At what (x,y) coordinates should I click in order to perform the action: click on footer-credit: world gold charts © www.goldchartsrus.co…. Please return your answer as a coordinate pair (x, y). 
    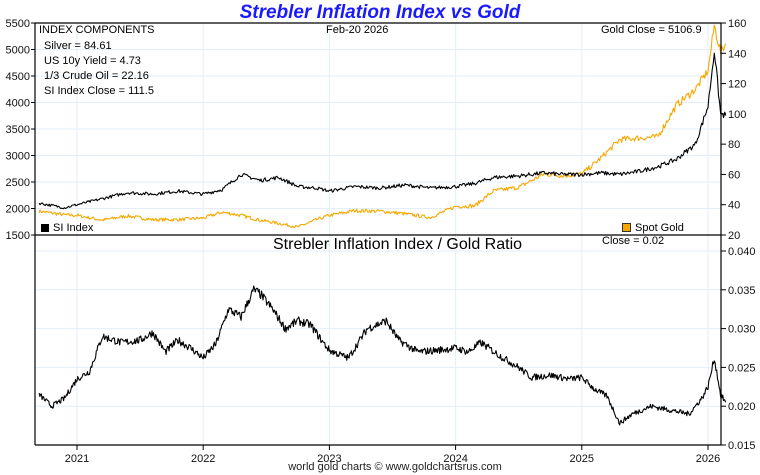
    Looking at the image, I should click on (395, 467).